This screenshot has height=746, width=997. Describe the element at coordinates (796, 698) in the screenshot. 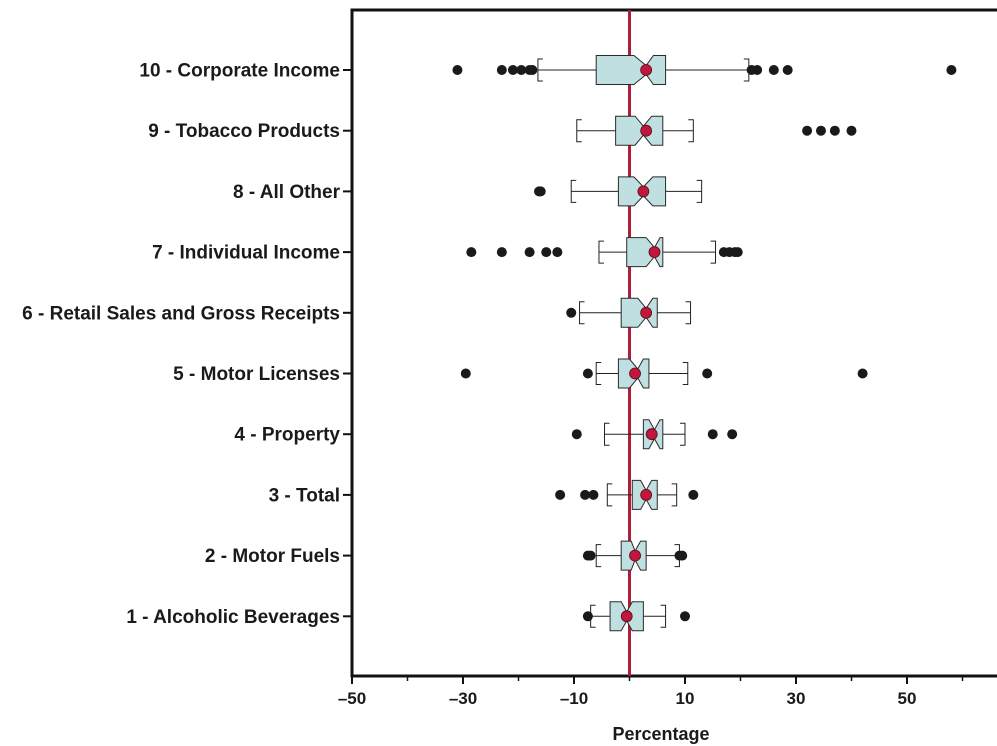

I see `x-tick-label: 30` at that location.